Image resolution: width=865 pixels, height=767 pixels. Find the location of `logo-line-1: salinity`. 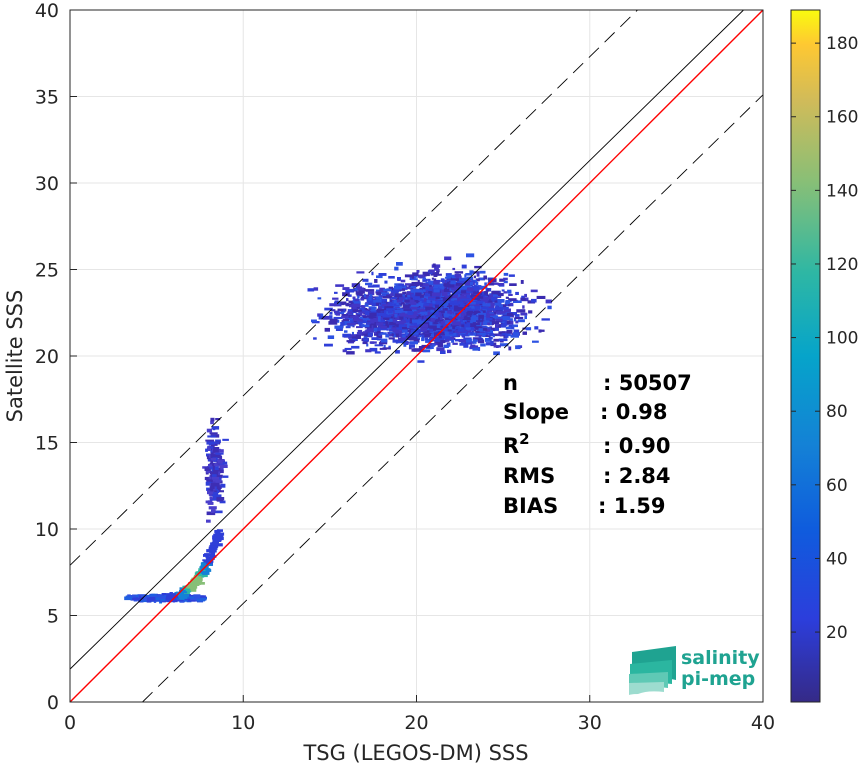

logo-line-1: salinity is located at coordinates (720, 658).